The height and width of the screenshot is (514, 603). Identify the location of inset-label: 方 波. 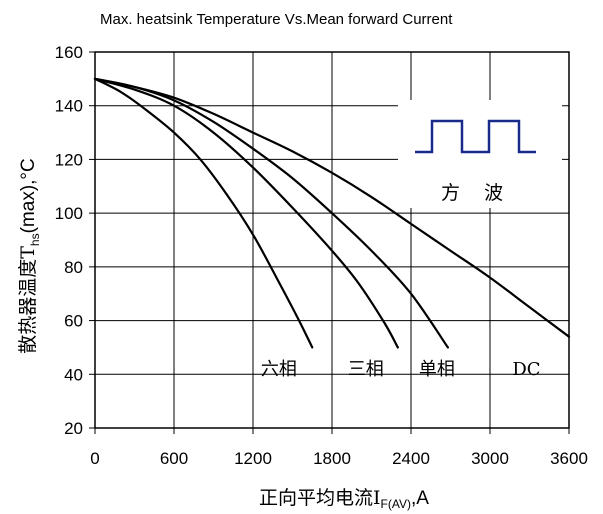
(472, 193).